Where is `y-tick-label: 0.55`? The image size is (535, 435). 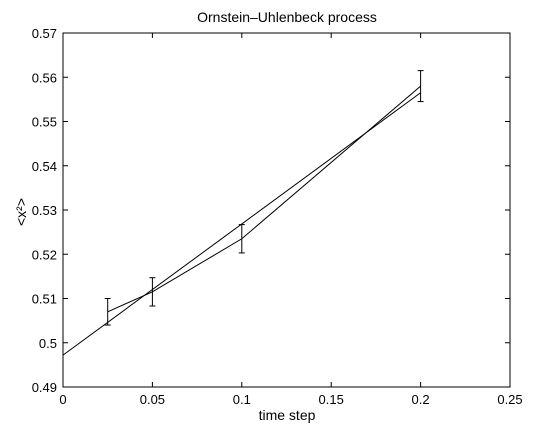
y-tick-label: 0.55 is located at coordinates (44, 122).